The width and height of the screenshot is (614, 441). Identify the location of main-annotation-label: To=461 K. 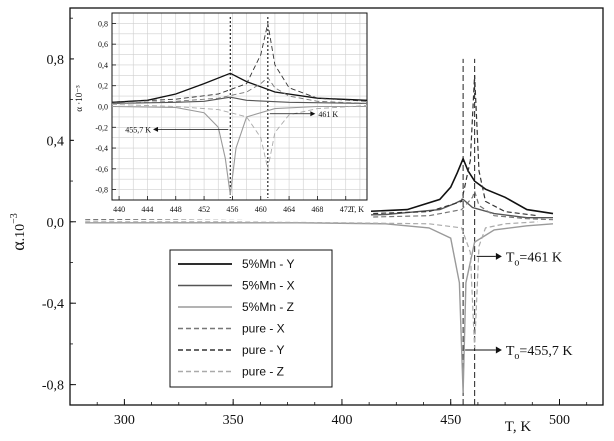
(534, 259).